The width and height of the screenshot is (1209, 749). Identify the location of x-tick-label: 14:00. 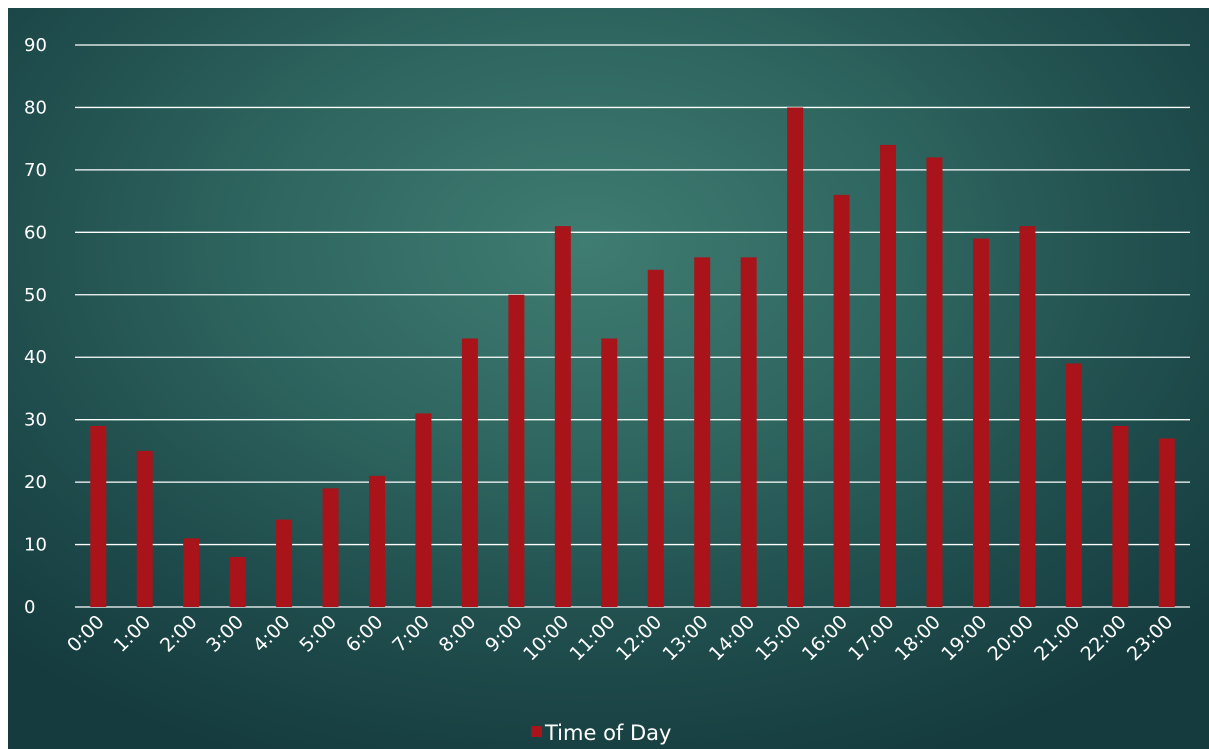
(732, 638).